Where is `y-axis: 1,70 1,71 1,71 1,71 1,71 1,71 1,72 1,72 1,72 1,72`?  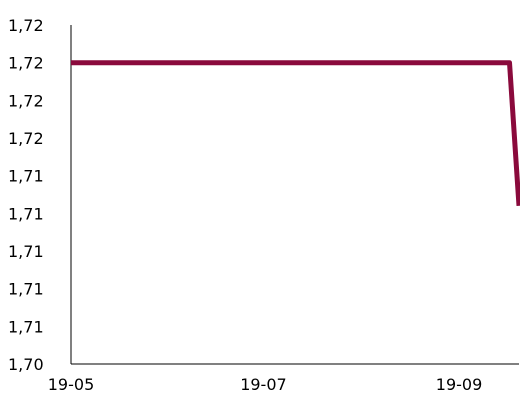 y-axis: 1,70 1,71 1,71 1,71 1,71 1,71 1,72 1,72 1,72 1,72 is located at coordinates (40, 195).